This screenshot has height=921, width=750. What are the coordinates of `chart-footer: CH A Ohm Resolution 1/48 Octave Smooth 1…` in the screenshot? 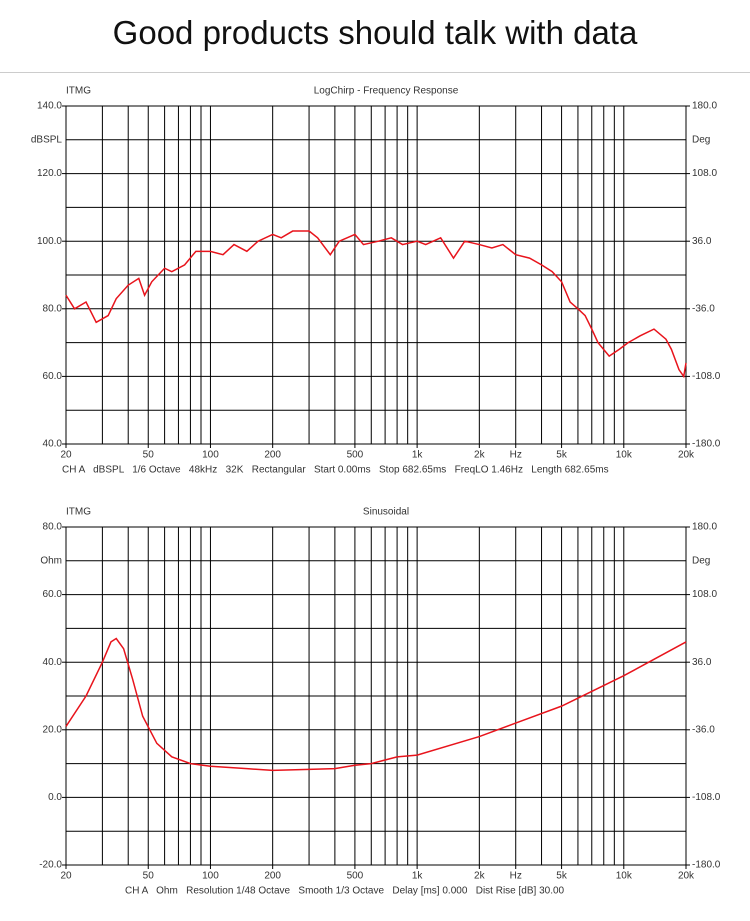 It's located at (345, 891).